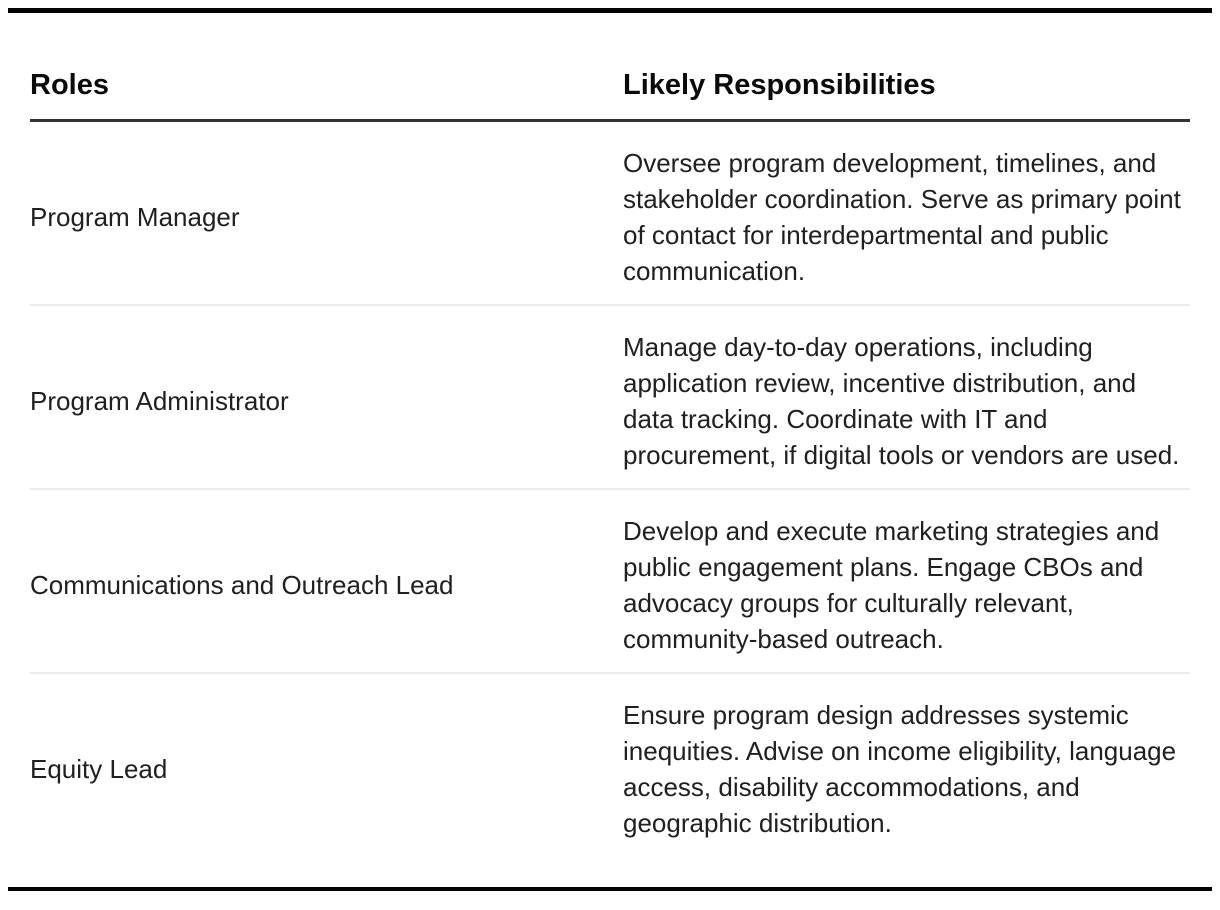  What do you see at coordinates (242, 585) in the screenshot?
I see `role-cell: Communications and Outreach Lead` at bounding box center [242, 585].